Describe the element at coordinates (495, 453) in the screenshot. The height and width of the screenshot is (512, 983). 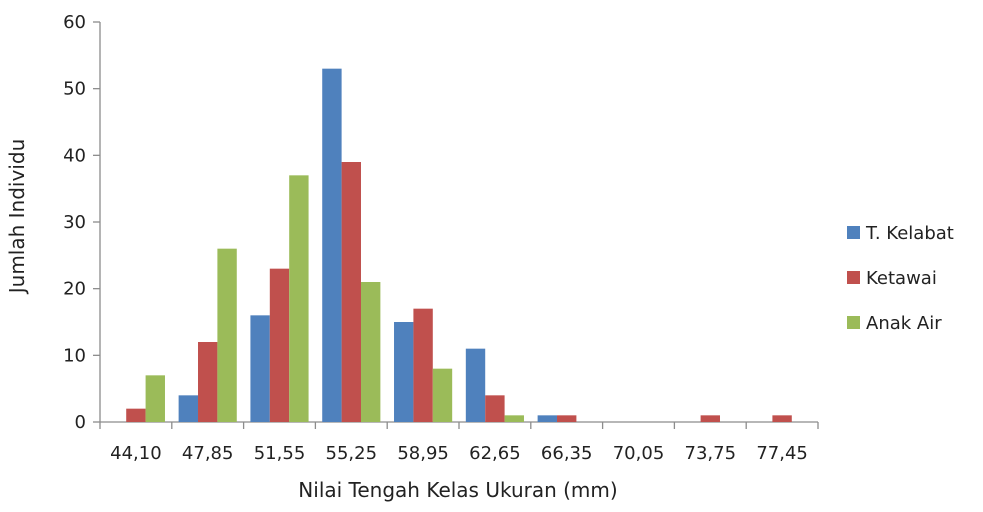
I see `x-tick-label: 62,65` at that location.